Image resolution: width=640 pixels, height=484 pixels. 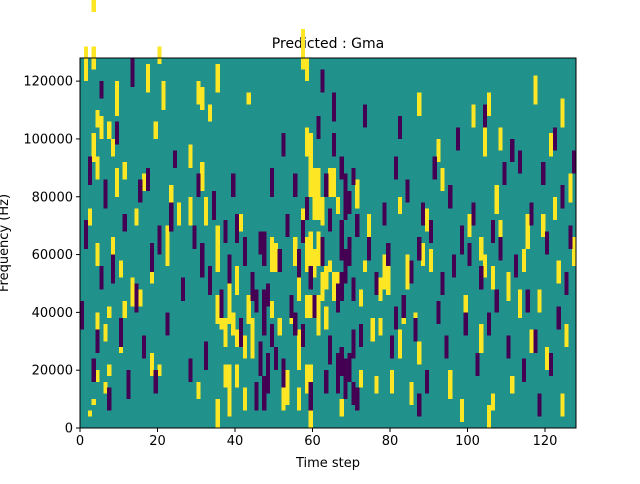 What do you see at coordinates (327, 463) in the screenshot?
I see `x-axis-label: Time step` at bounding box center [327, 463].